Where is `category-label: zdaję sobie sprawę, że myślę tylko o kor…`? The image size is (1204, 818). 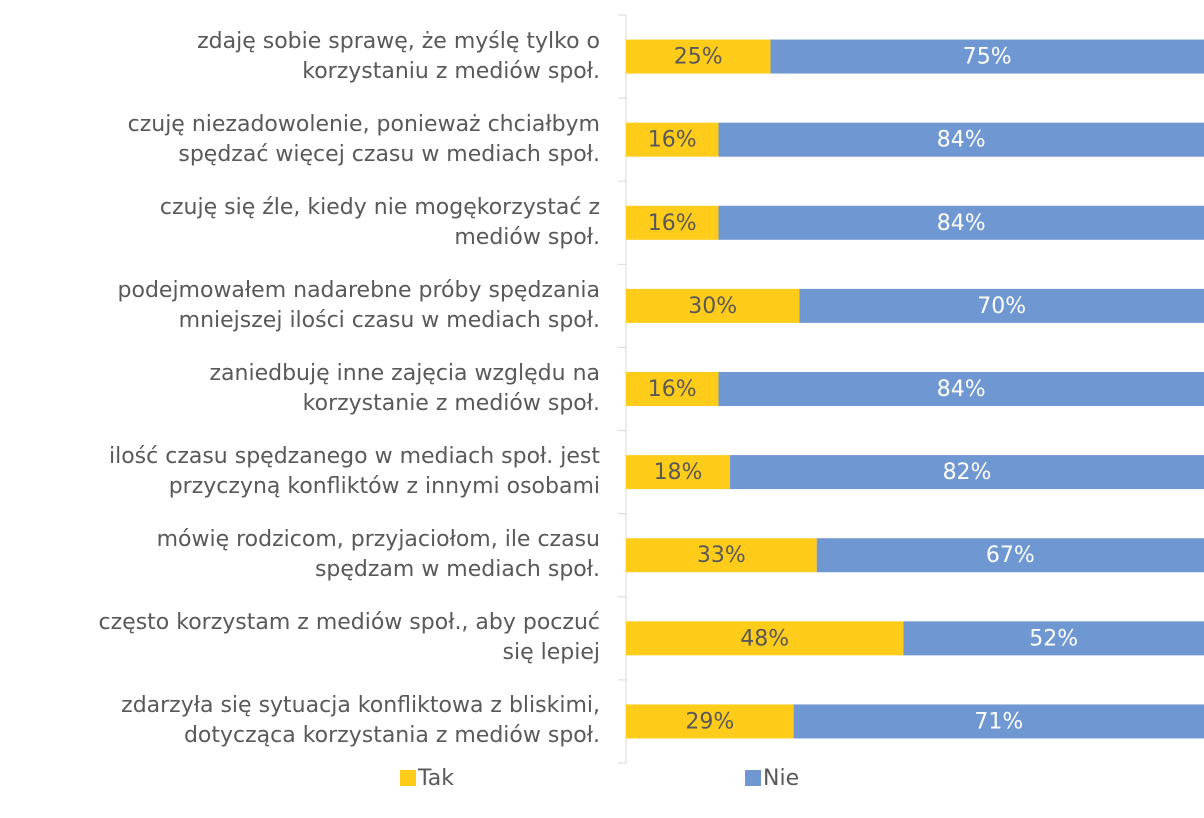
category-label: zdaję sobie sprawę, że myślę tylko o kor… is located at coordinates (398, 56).